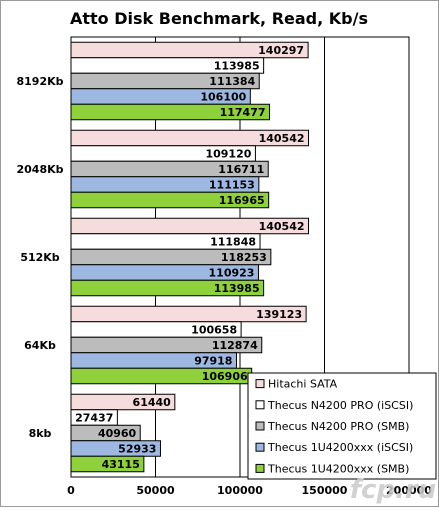 This screenshot has height=511, width=439. I want to click on x-tick-labels: 0 50000 100000 150000 200000, so click(249, 490).